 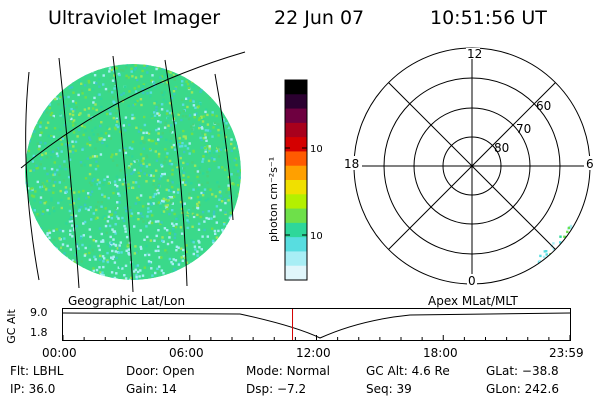 What do you see at coordinates (276, 389) in the screenshot?
I see `info-dsp: Dsp: −7.2` at bounding box center [276, 389].